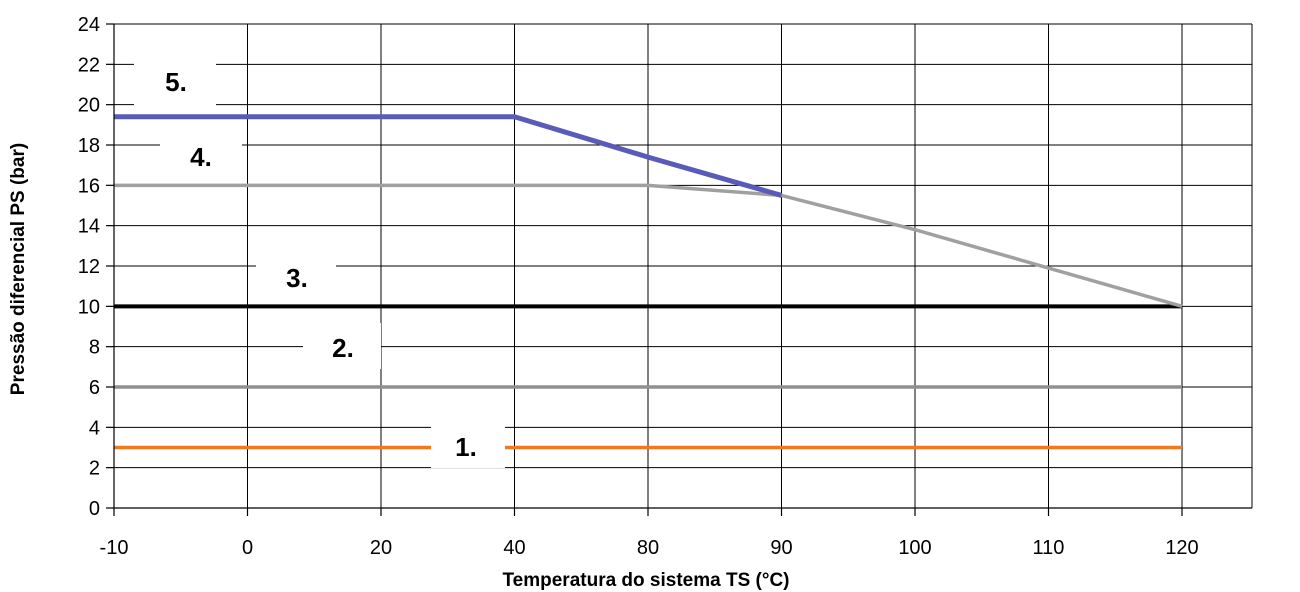 Image resolution: width=1300 pixels, height=592 pixels. Describe the element at coordinates (18, 269) in the screenshot. I see `y-axis-title: Pressão diferencial PS (bar)` at that location.